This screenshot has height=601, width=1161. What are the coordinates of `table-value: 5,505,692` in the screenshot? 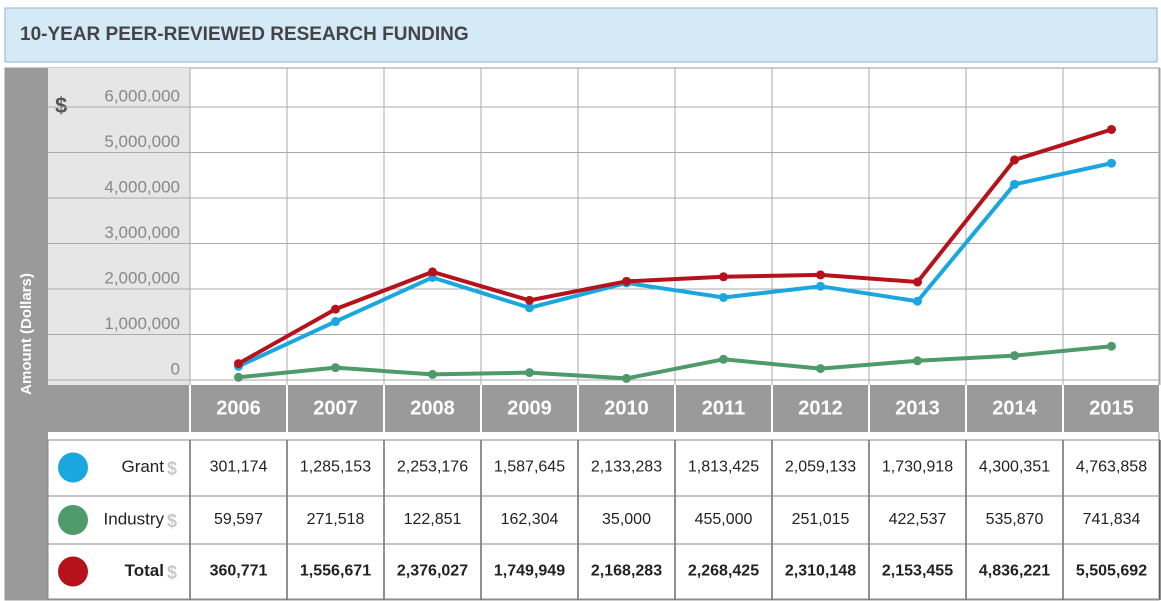 It's located at (1111, 571).